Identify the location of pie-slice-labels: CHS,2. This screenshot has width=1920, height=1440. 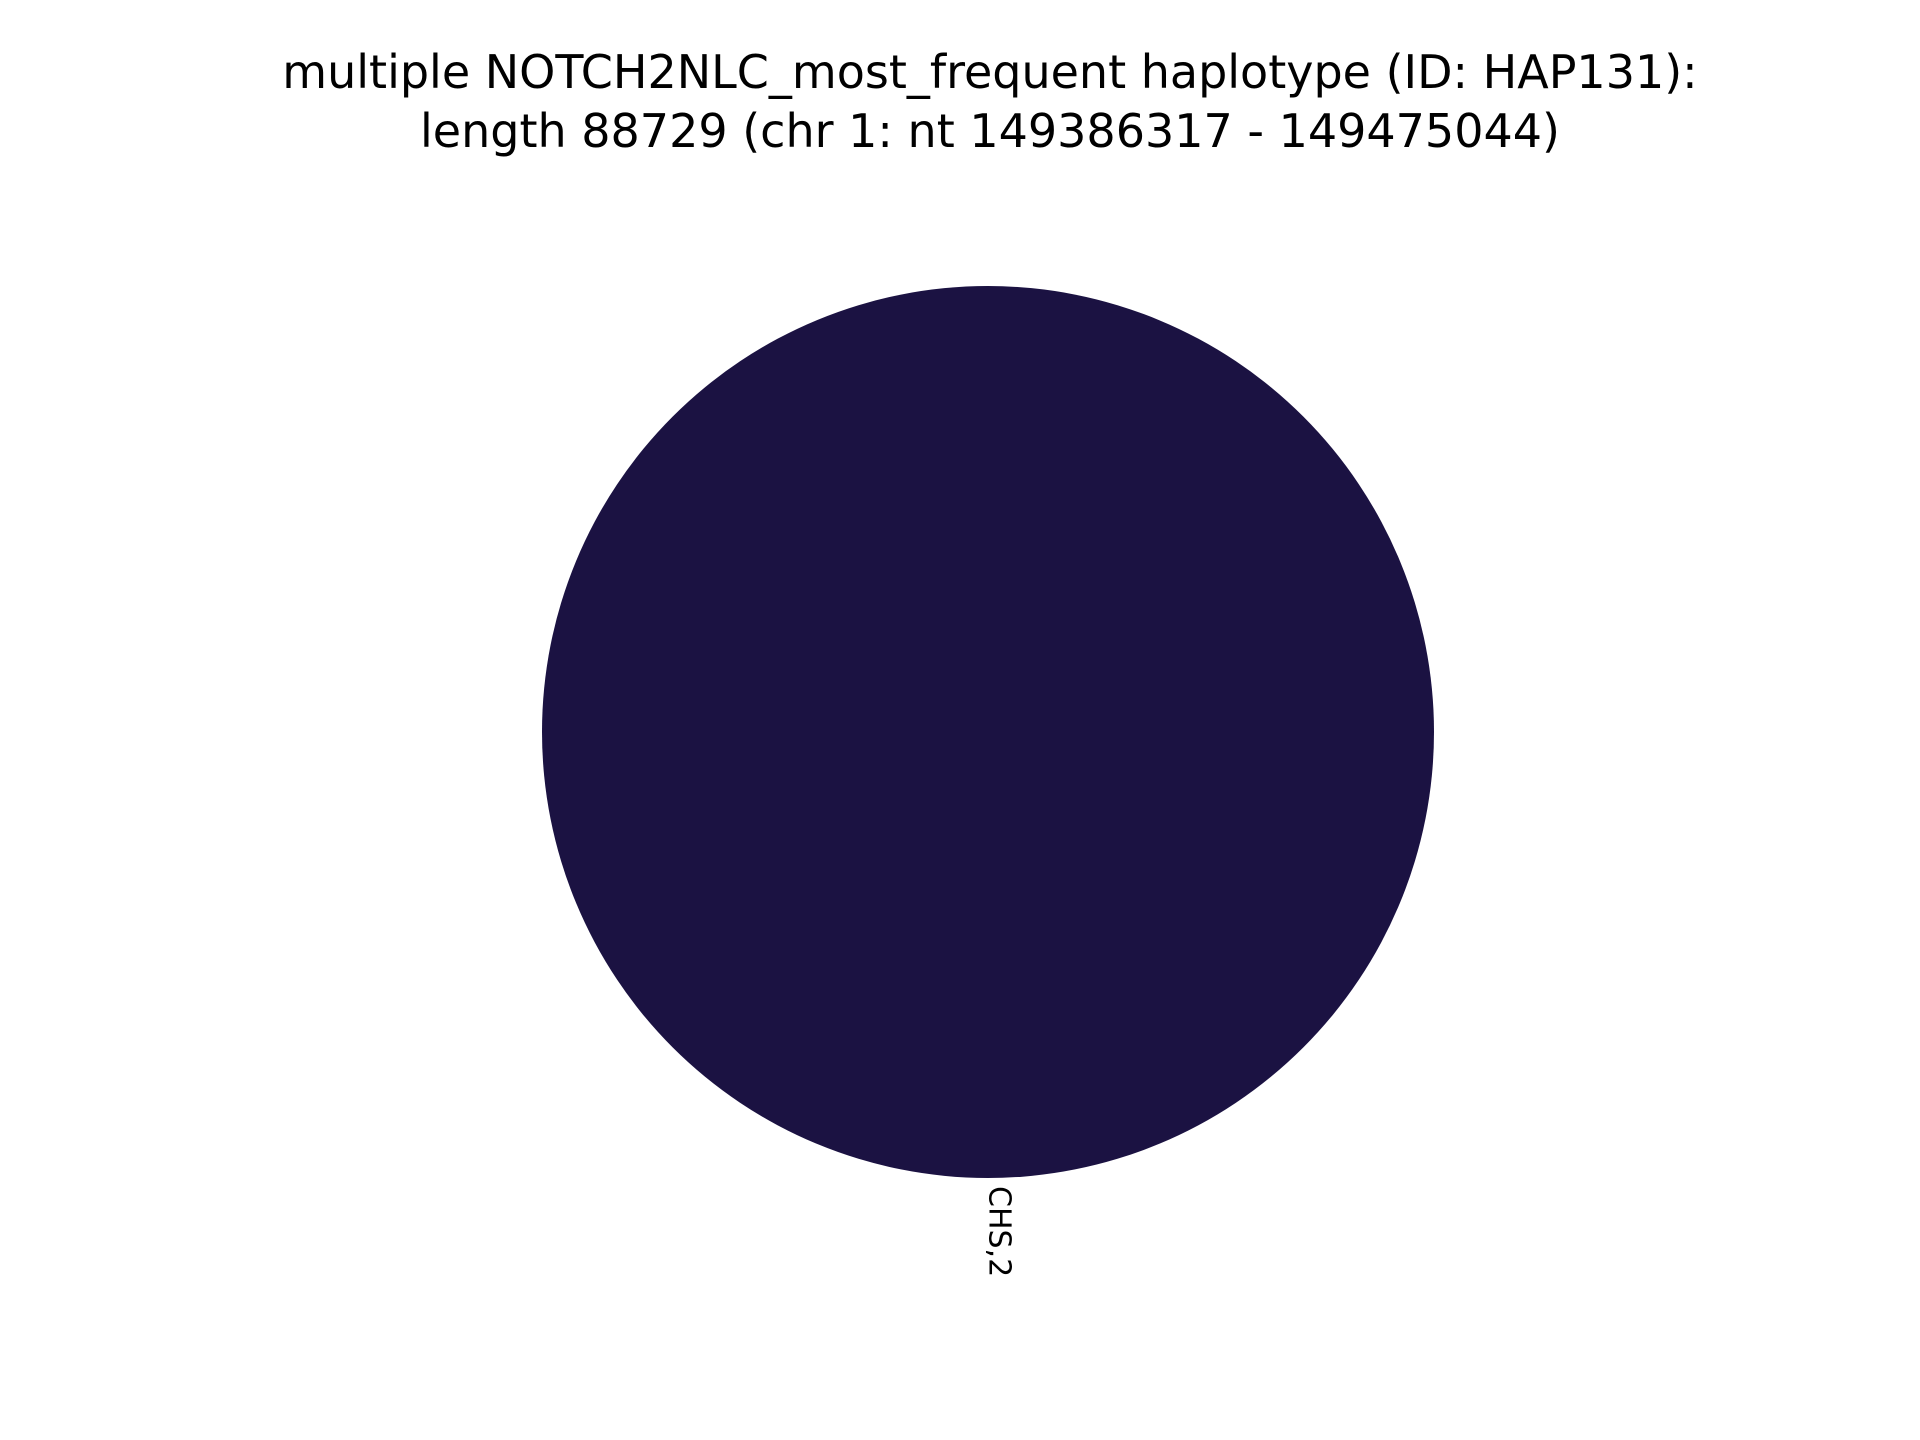
(999, 1231).